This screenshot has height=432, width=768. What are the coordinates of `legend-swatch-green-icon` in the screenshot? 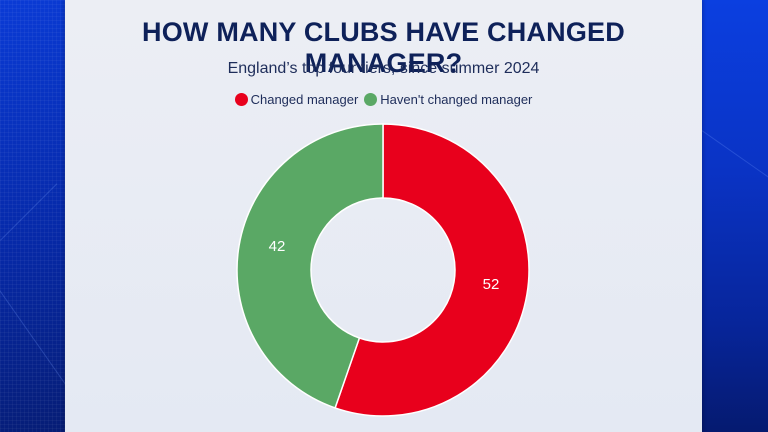 It's located at (371, 99).